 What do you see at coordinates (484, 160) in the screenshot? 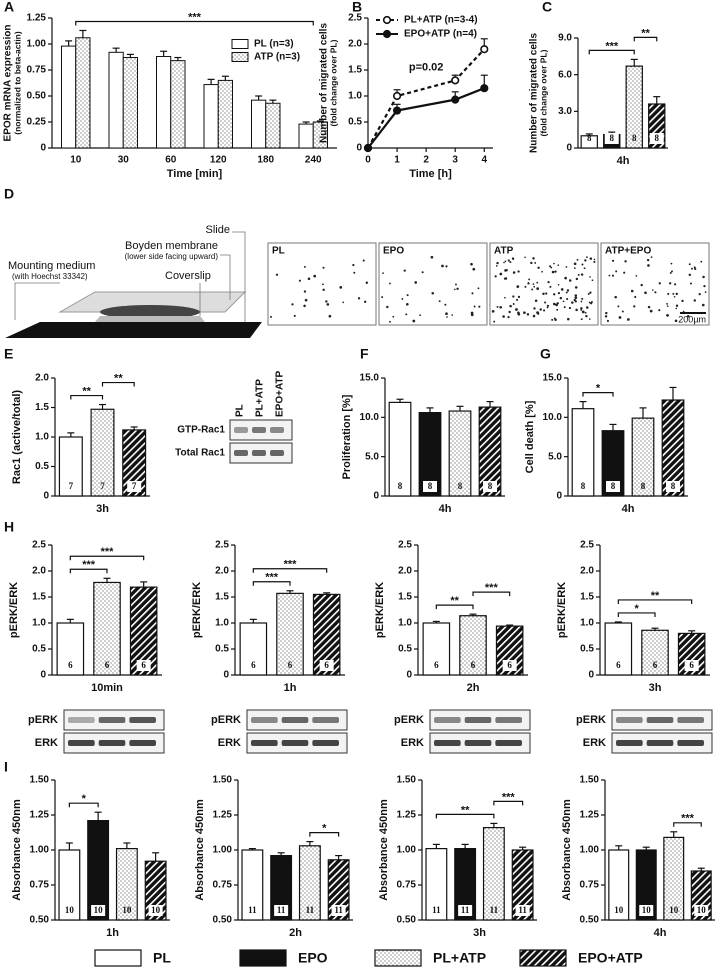
I see `x-tick-label: 4` at bounding box center [484, 160].